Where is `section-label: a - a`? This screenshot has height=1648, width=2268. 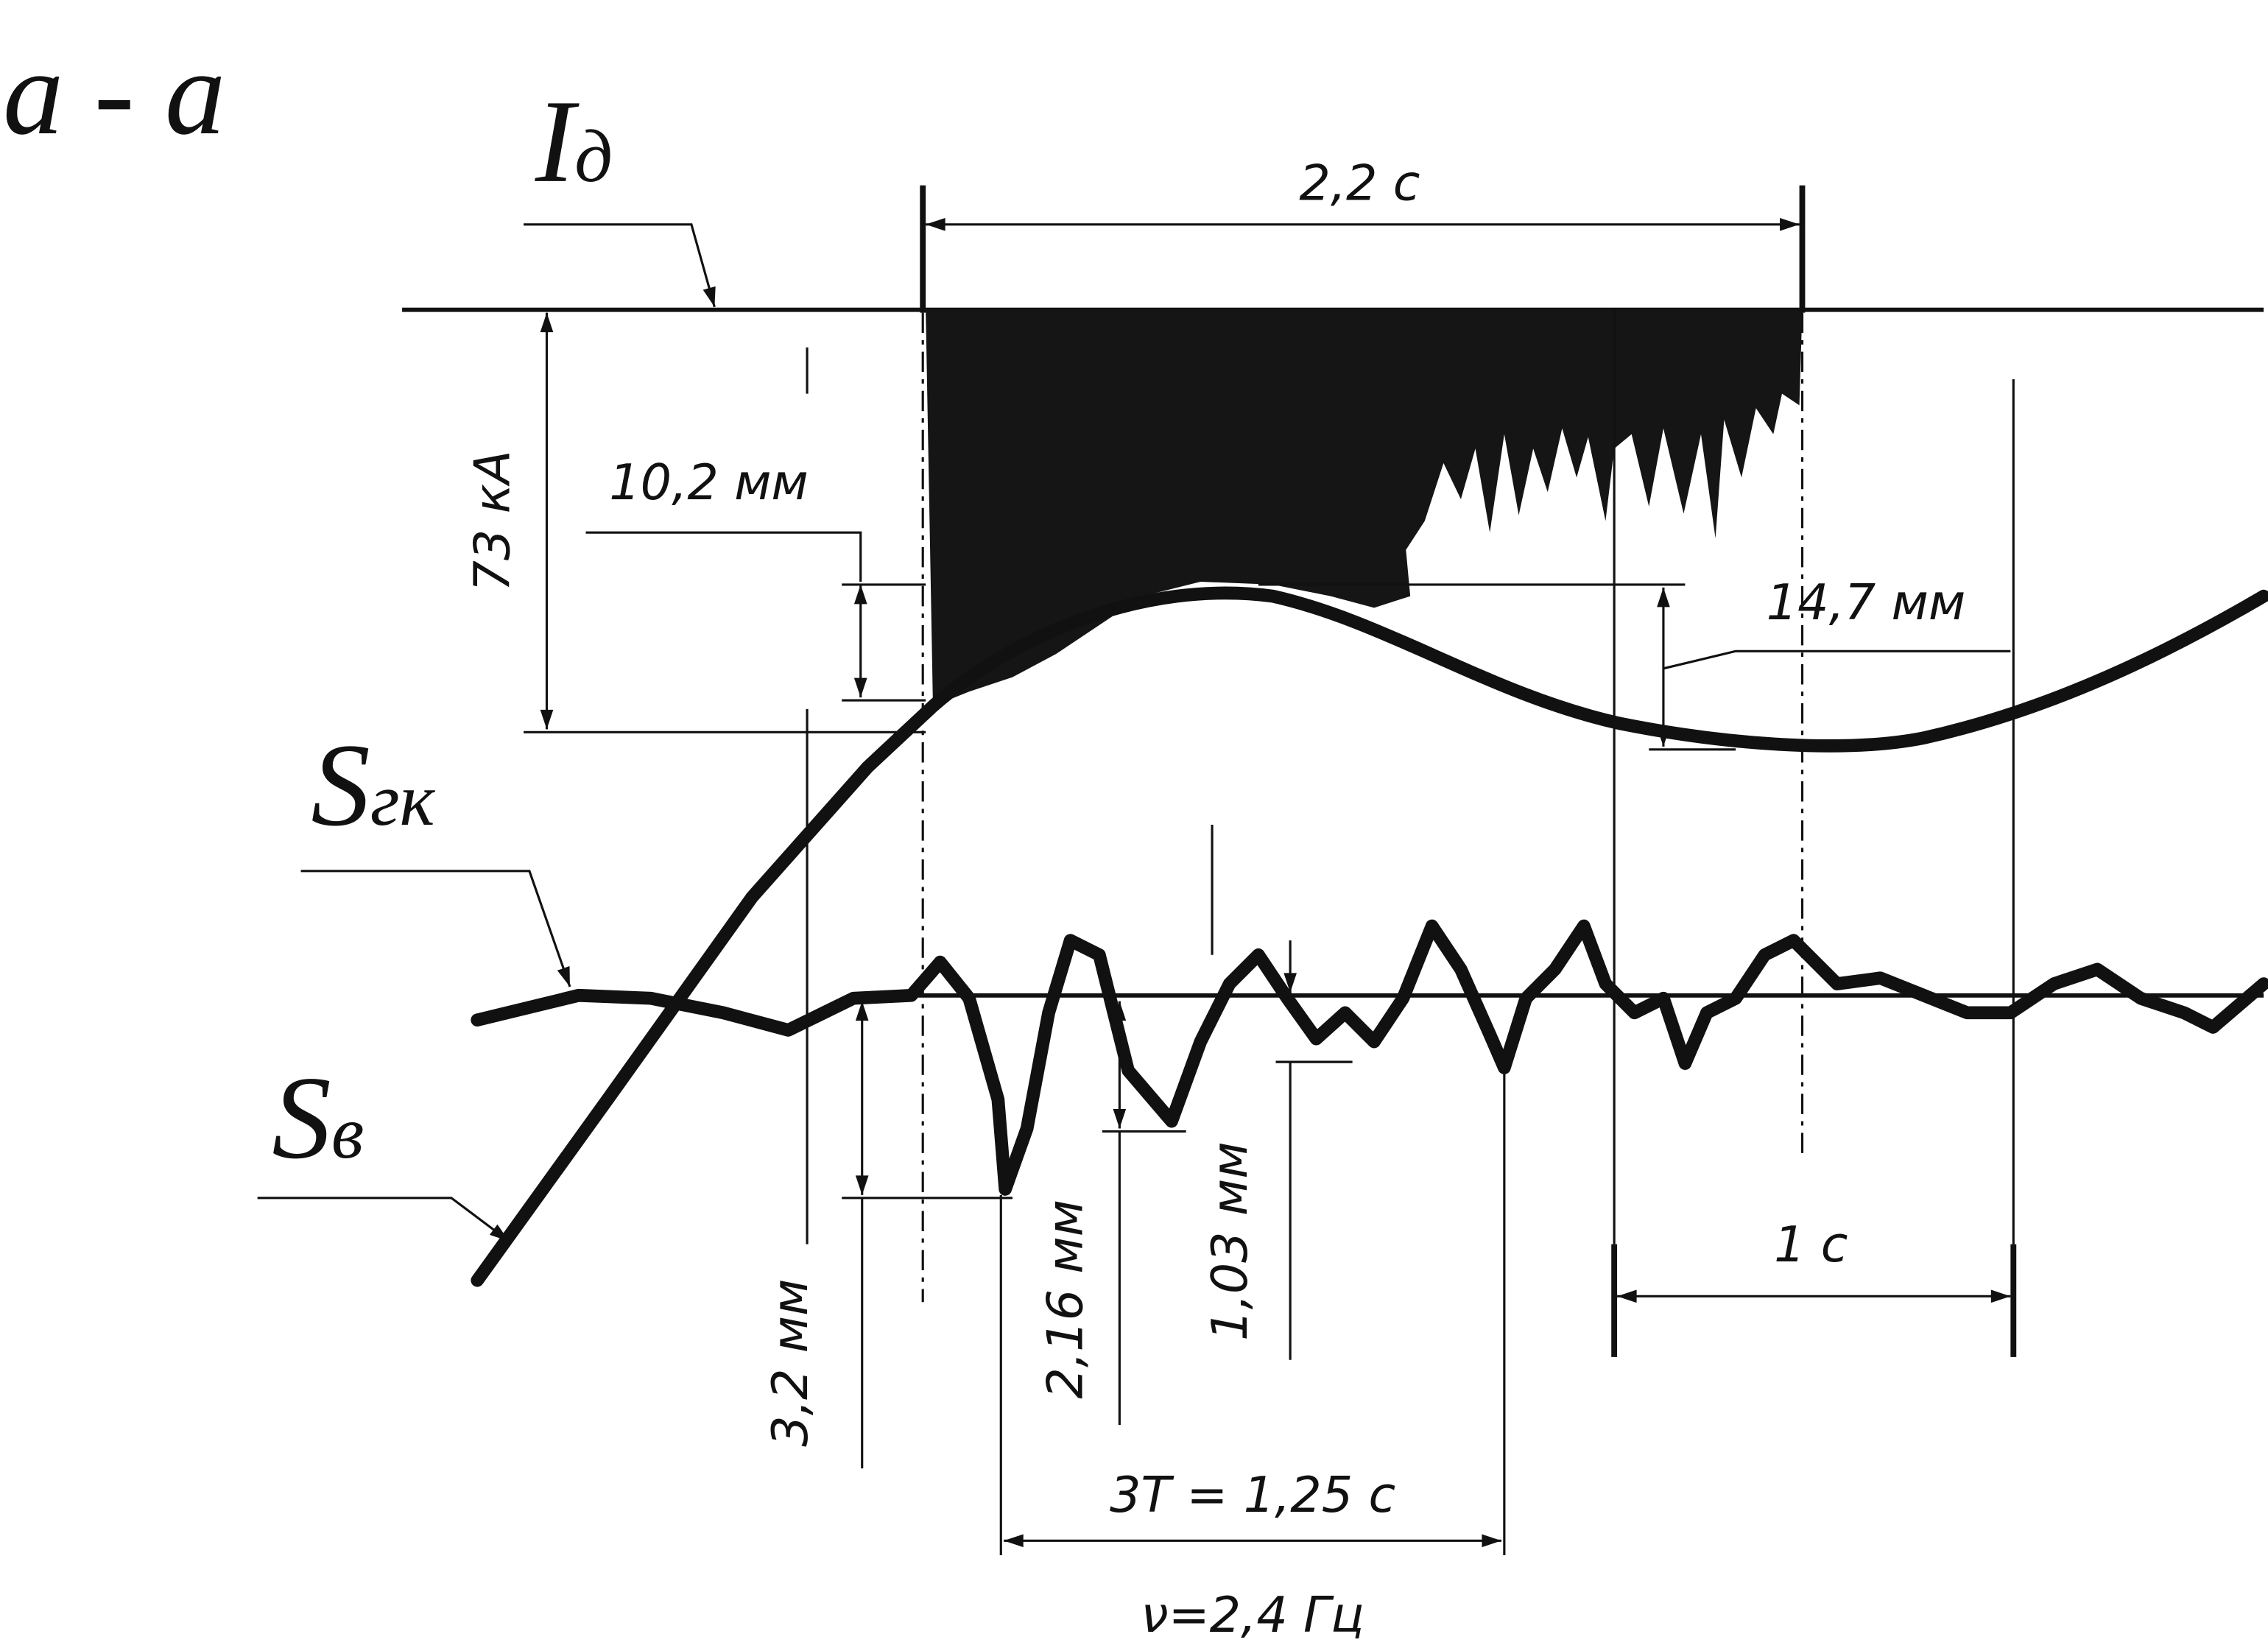 section-label: a - a is located at coordinates (114, 92).